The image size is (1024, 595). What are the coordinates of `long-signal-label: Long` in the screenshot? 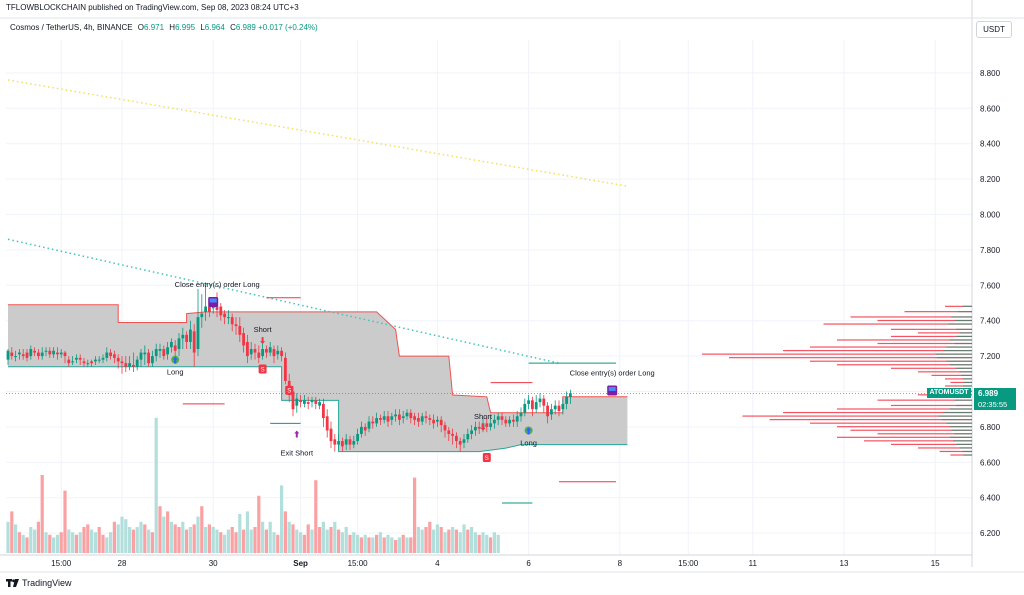 It's located at (175, 372).